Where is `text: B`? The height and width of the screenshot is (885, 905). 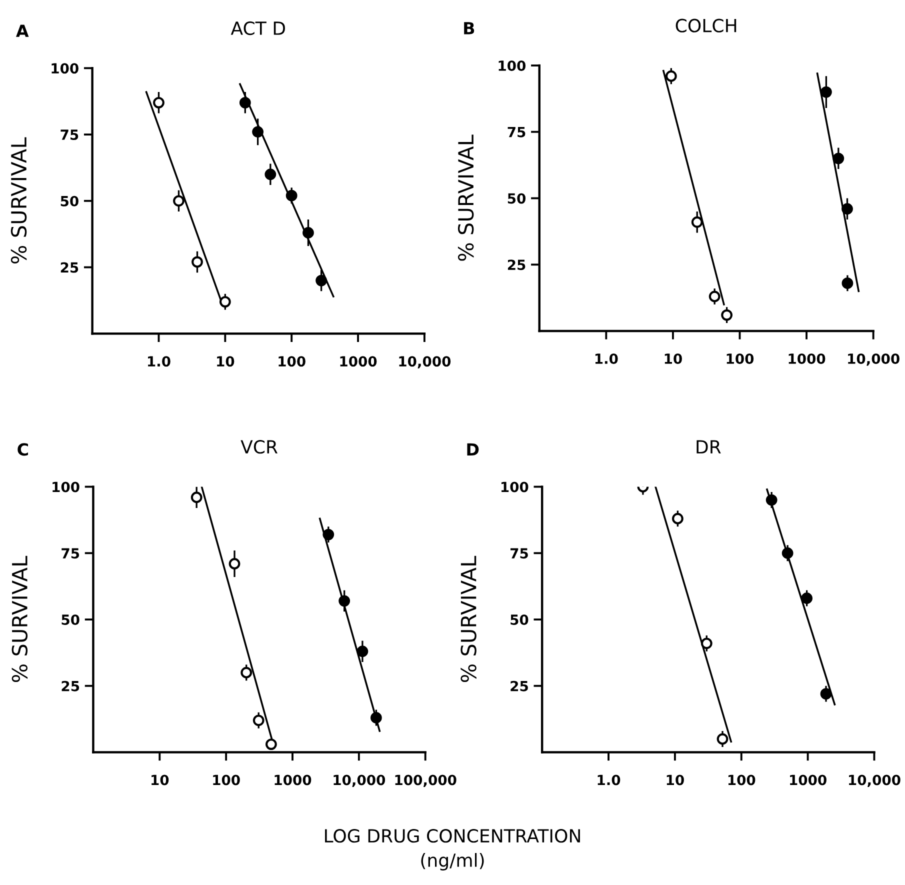
text: B is located at coordinates (469, 28).